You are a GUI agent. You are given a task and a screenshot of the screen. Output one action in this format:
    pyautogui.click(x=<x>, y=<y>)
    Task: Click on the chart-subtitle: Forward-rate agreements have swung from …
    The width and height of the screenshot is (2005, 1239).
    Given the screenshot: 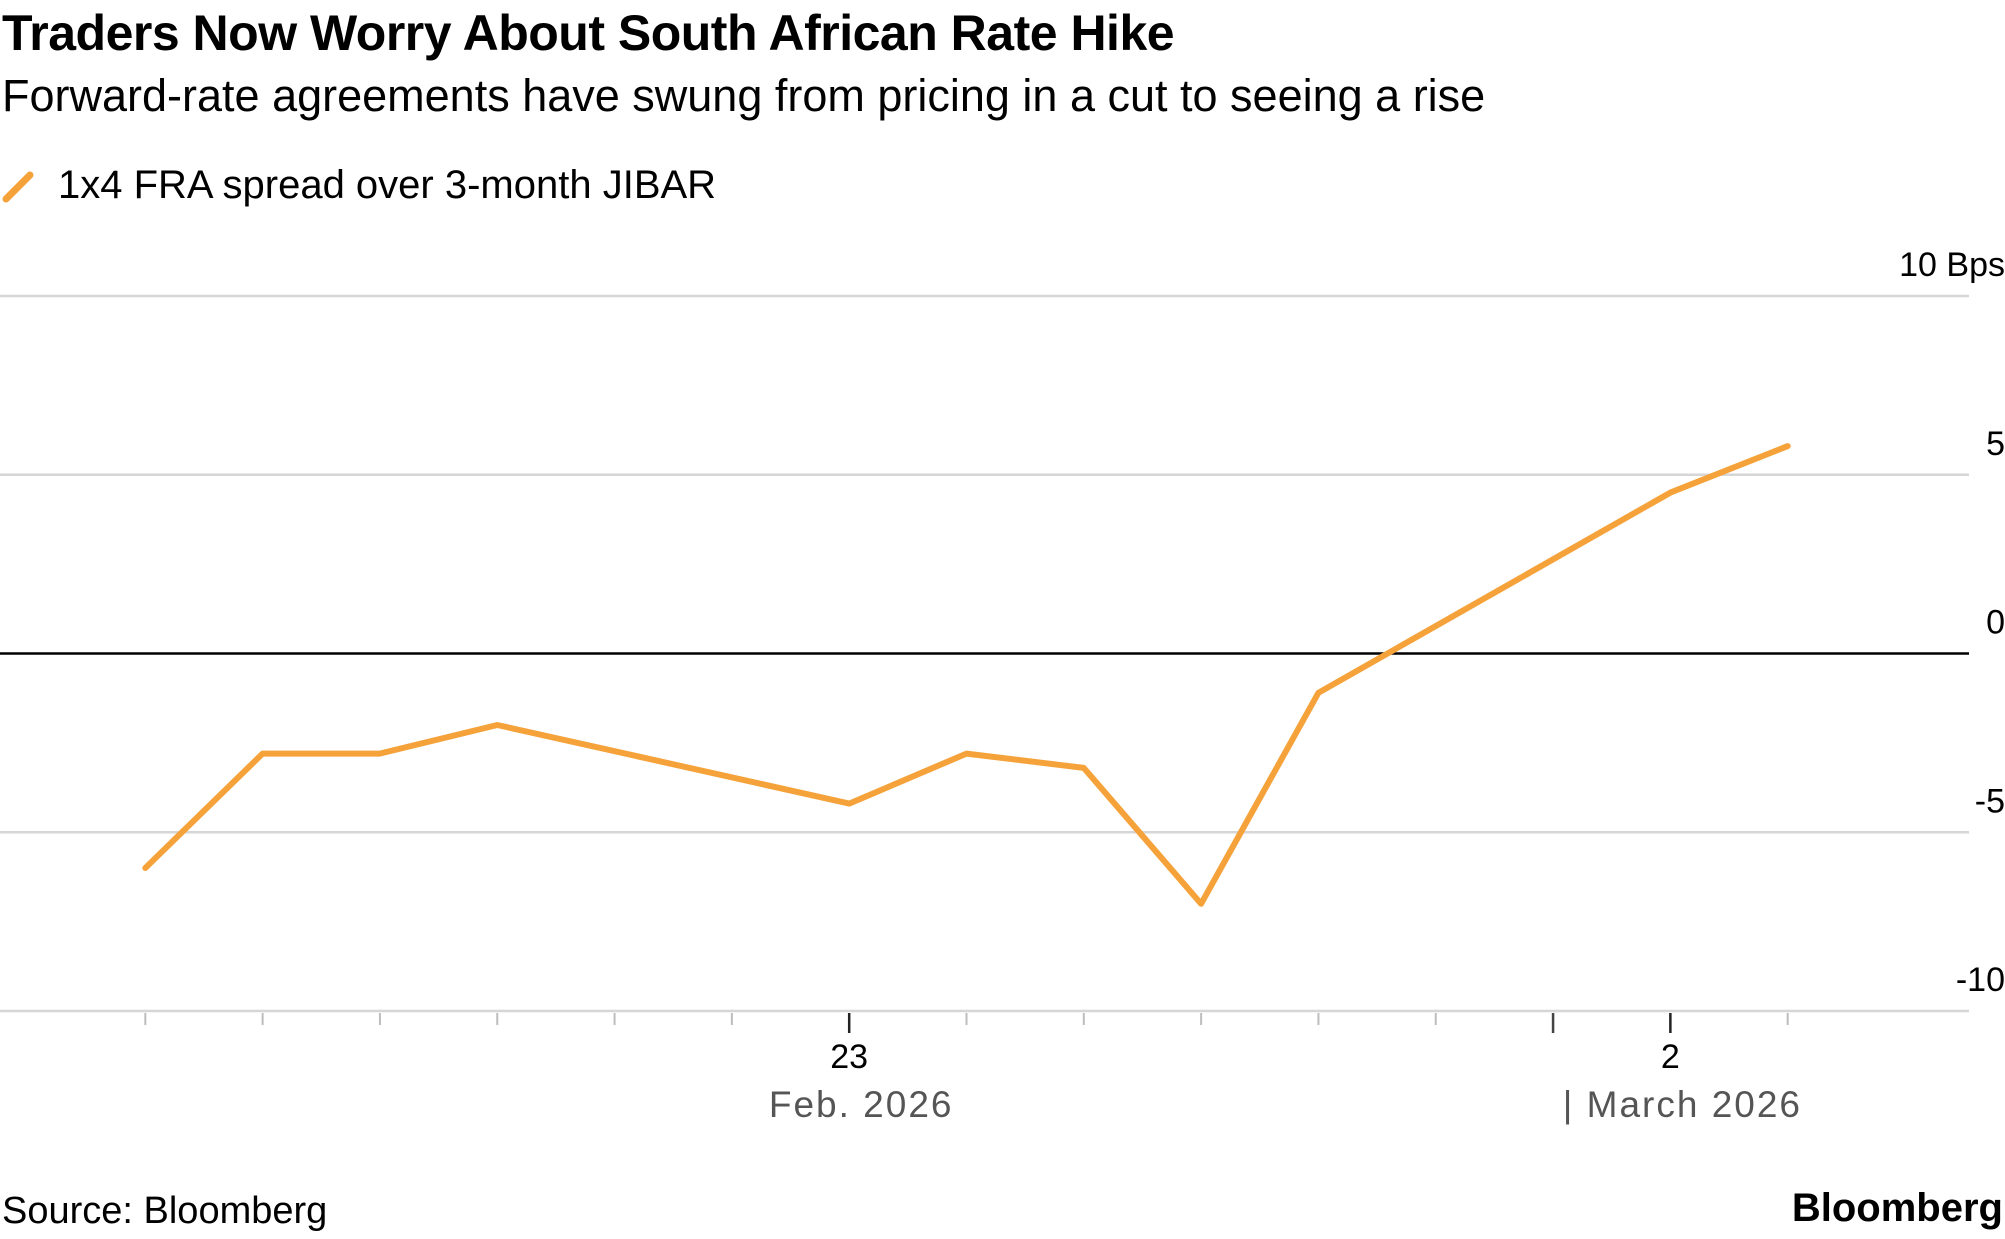 What is the action you would take?
    pyautogui.click(x=744, y=95)
    